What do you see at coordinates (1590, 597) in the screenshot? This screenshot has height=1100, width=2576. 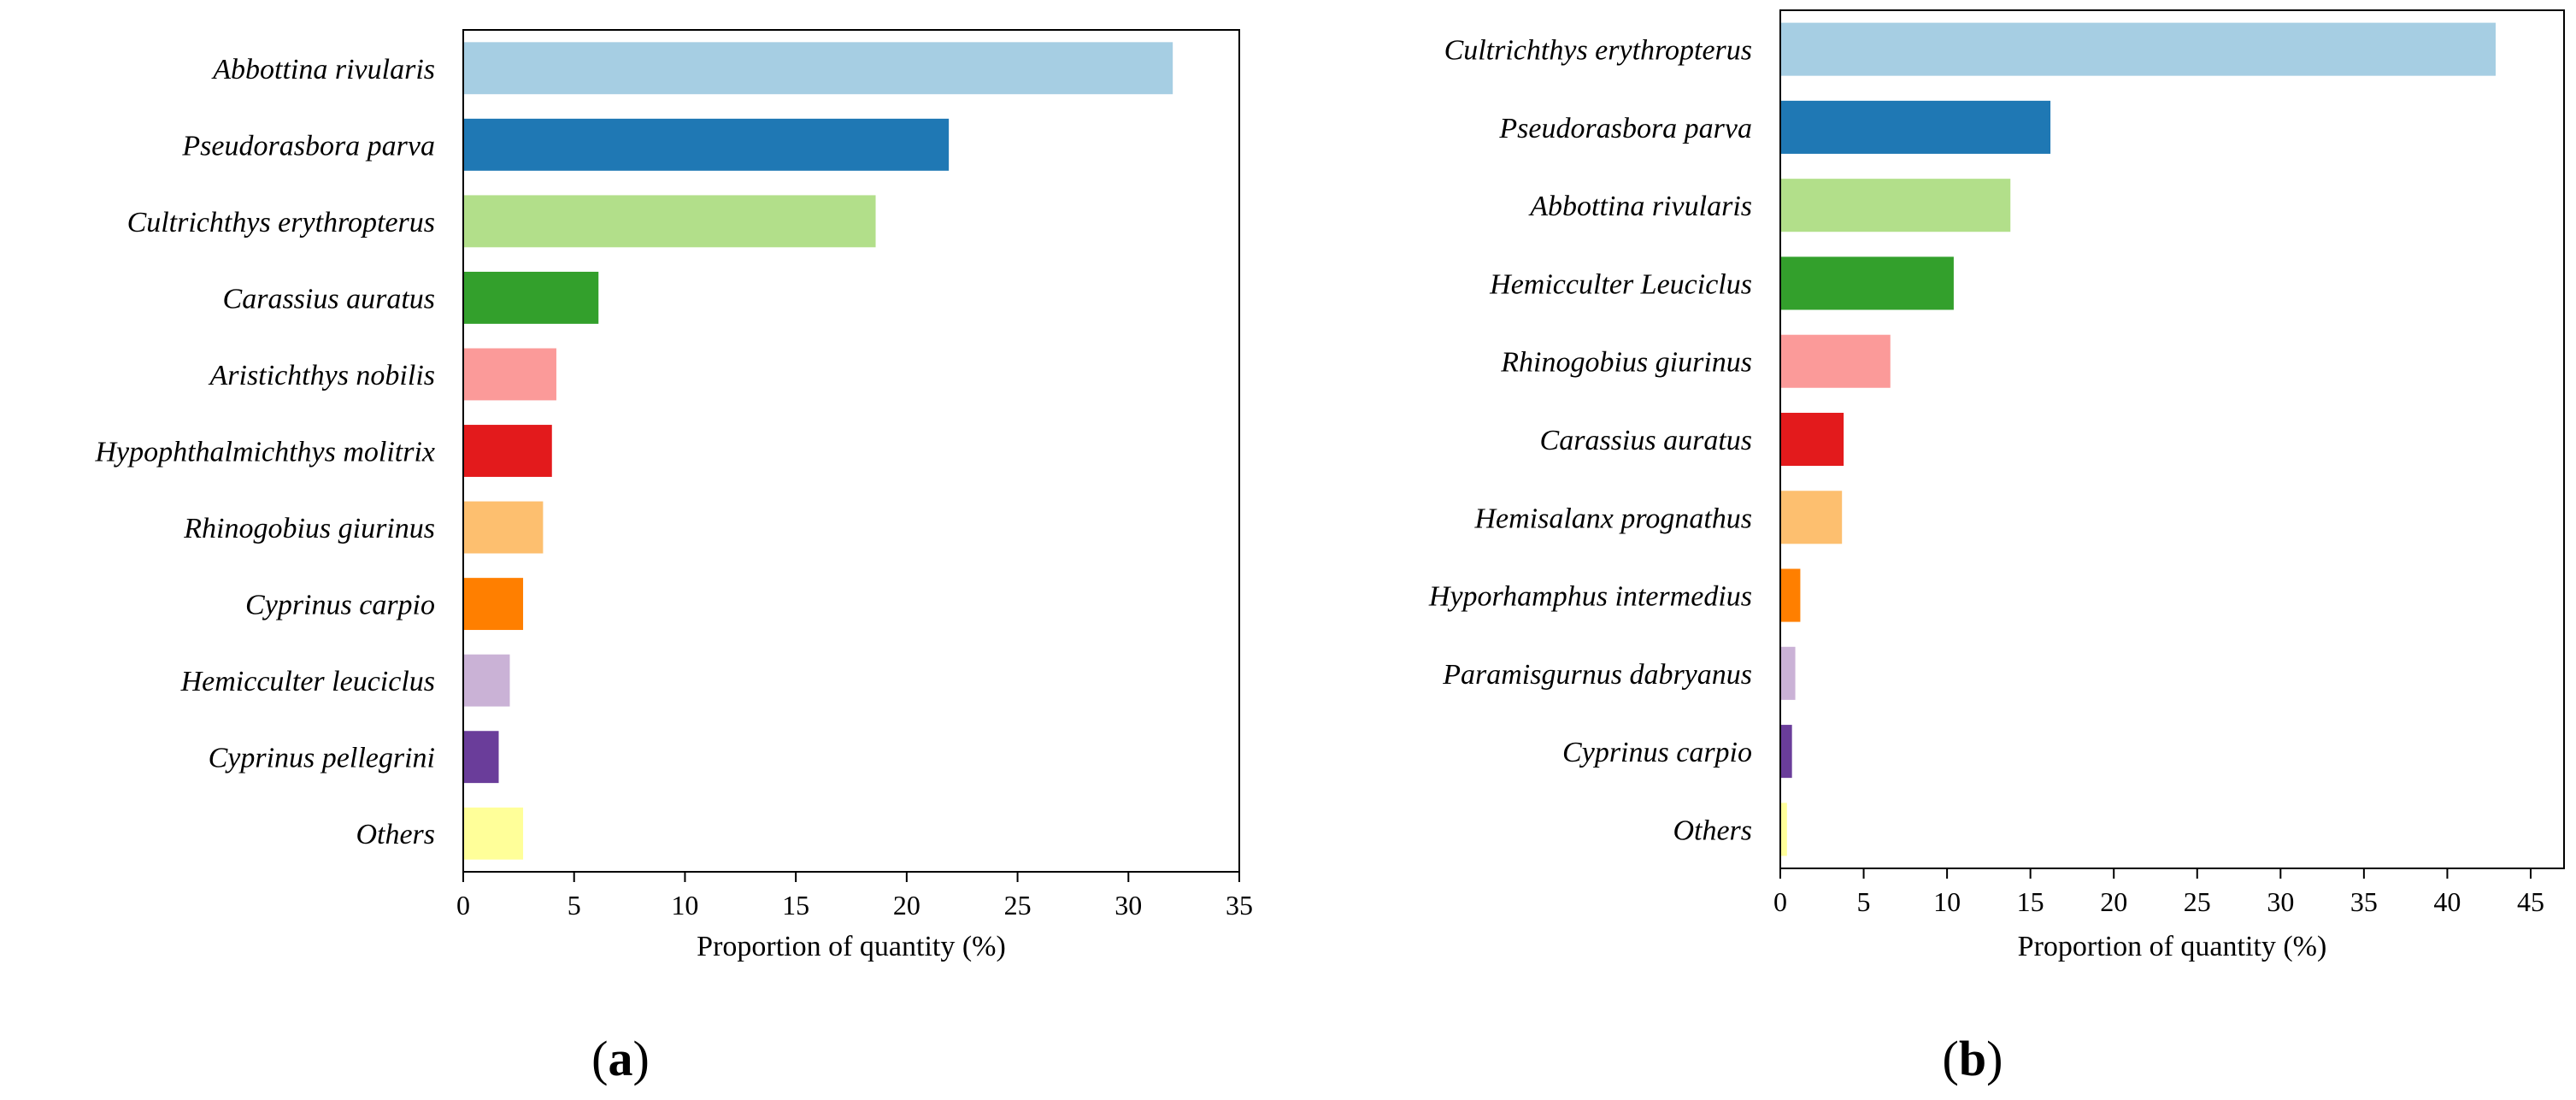 I see `category-label: Hyporhamphus intermedius` at bounding box center [1590, 597].